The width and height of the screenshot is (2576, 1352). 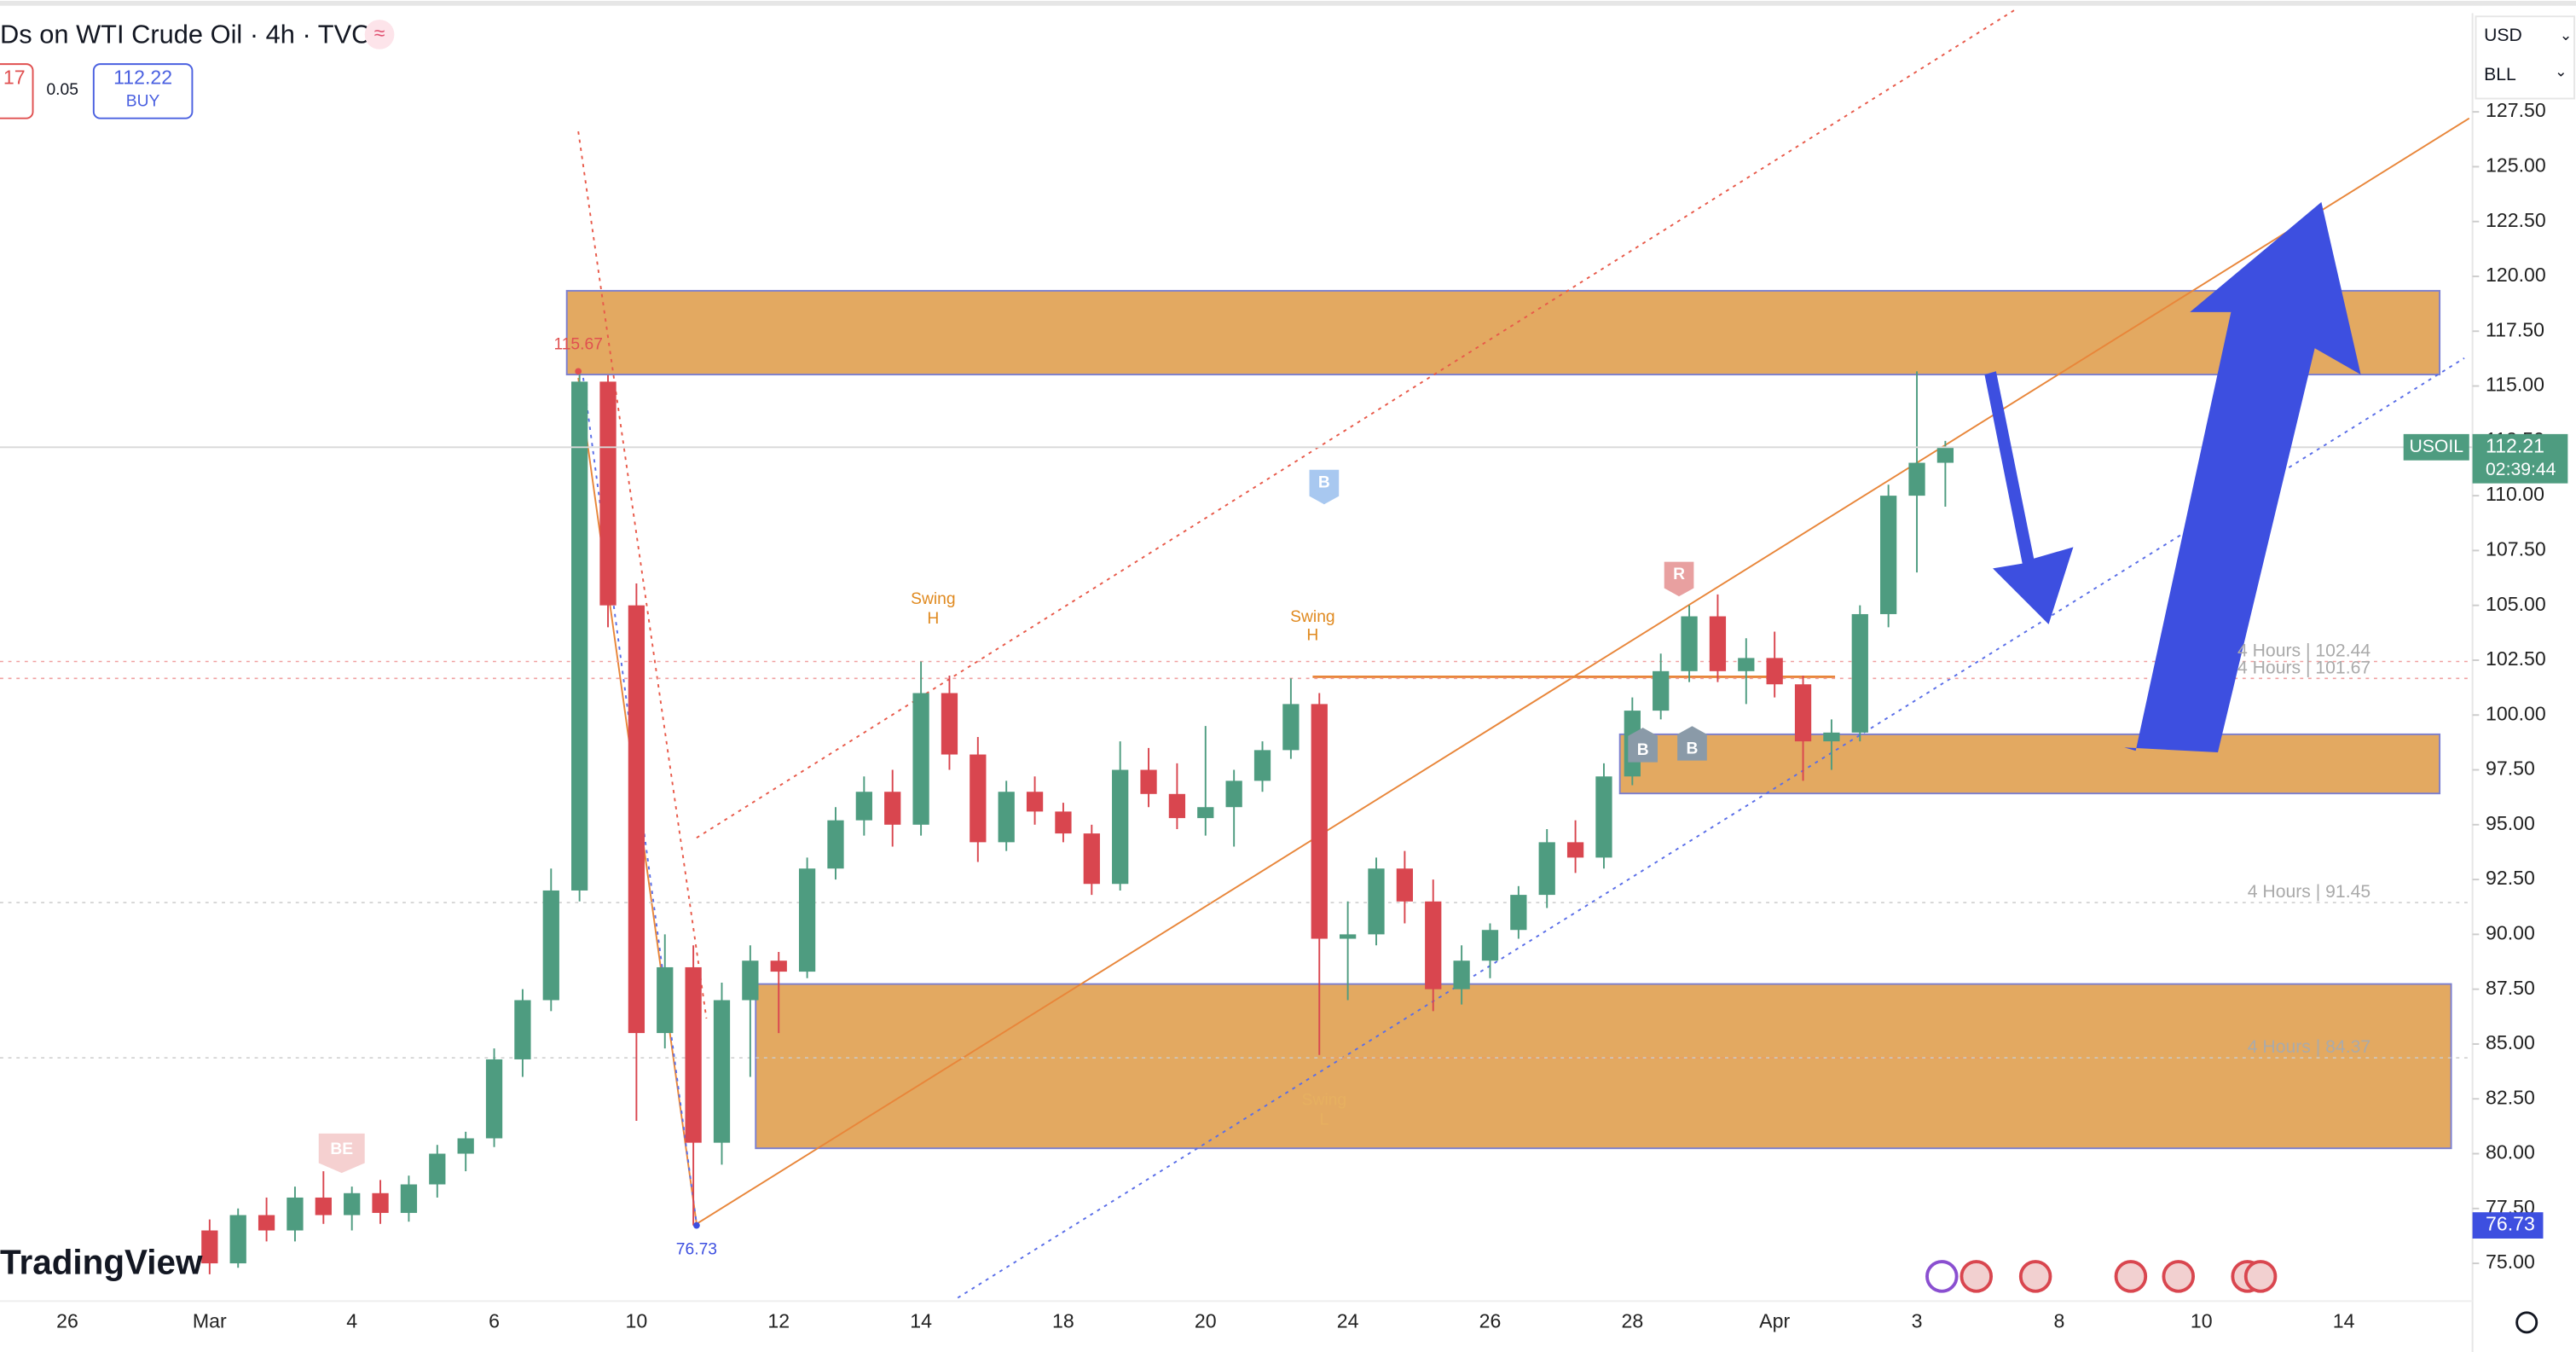 What do you see at coordinates (578, 371) in the screenshot?
I see `high-point` at bounding box center [578, 371].